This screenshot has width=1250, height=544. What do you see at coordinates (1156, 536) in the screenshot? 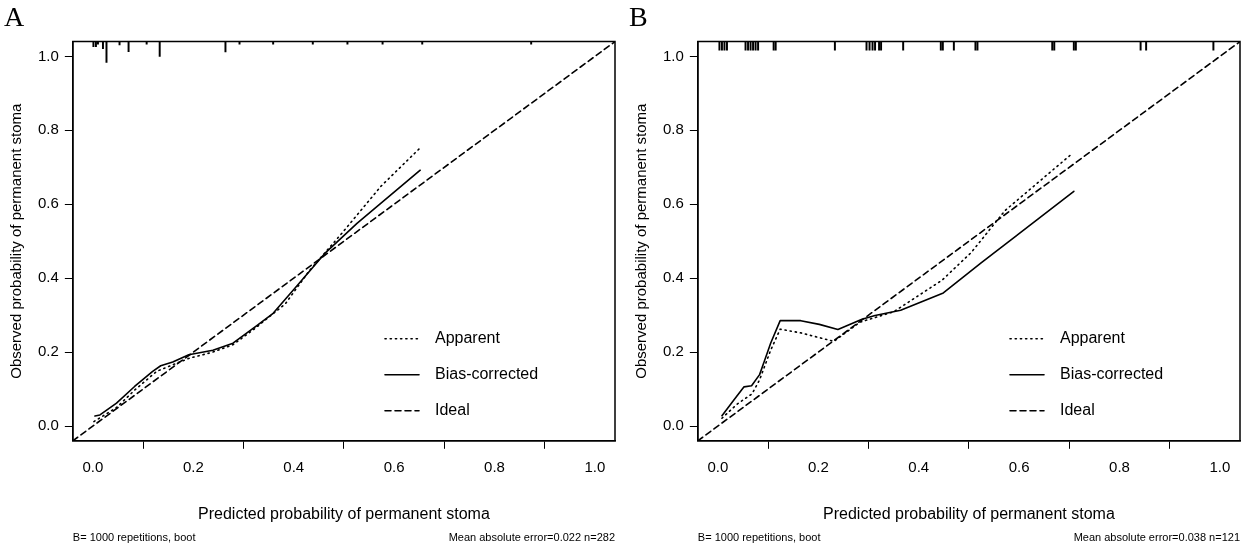
I see `text: Mean absolute error=0.038 n=121` at bounding box center [1156, 536].